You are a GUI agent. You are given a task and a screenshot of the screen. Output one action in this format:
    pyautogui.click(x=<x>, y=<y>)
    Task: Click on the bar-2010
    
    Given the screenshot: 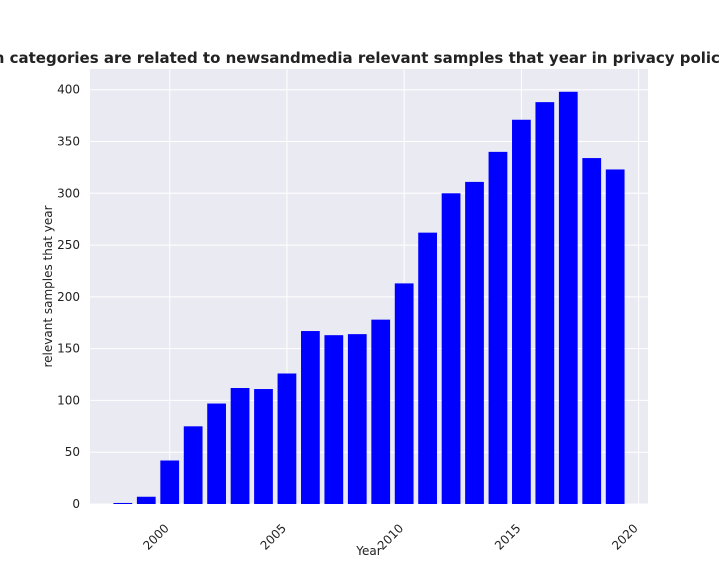 What is the action you would take?
    pyautogui.click(x=404, y=393)
    